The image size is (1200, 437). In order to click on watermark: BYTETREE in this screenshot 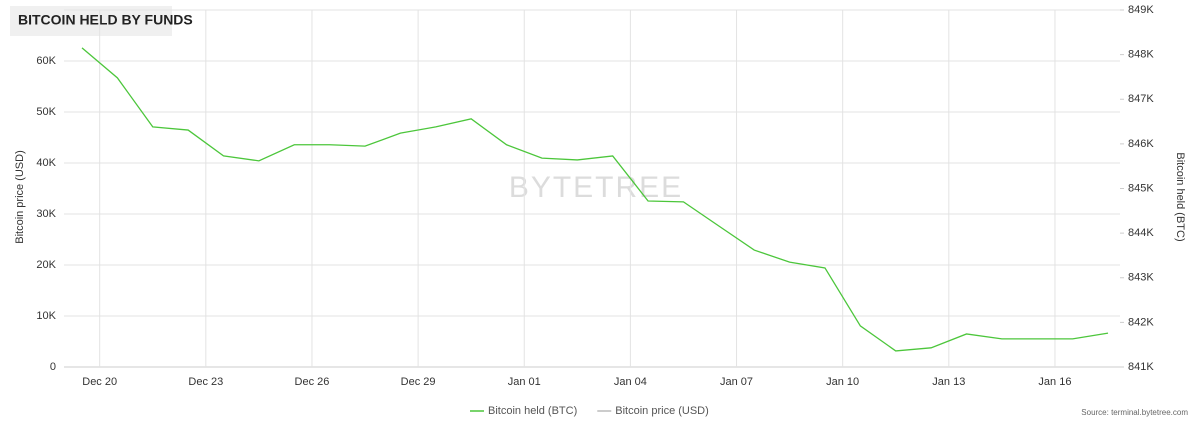, I will do `click(596, 187)`.